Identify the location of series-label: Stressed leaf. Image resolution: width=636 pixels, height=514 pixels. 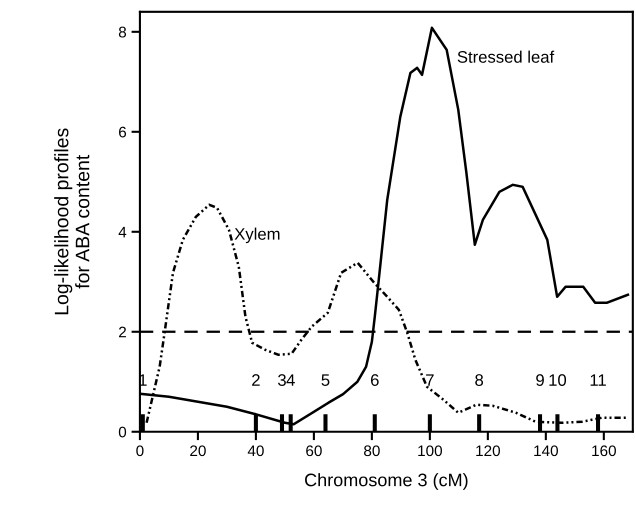
(506, 56).